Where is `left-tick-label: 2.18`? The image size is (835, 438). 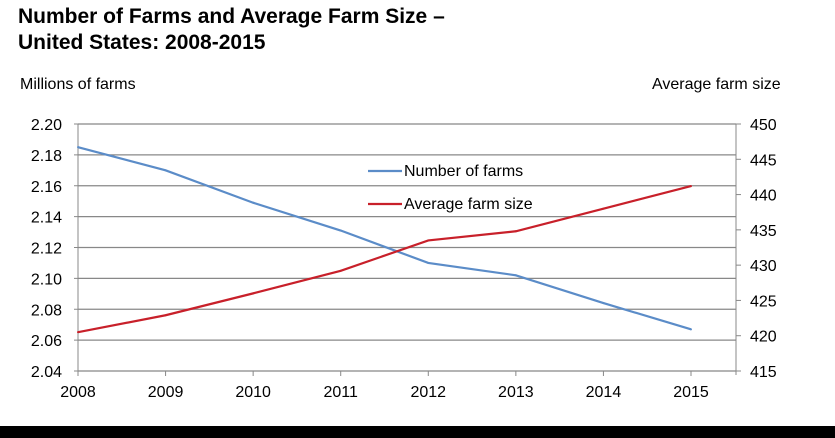 left-tick-label: 2.18 is located at coordinates (46, 156).